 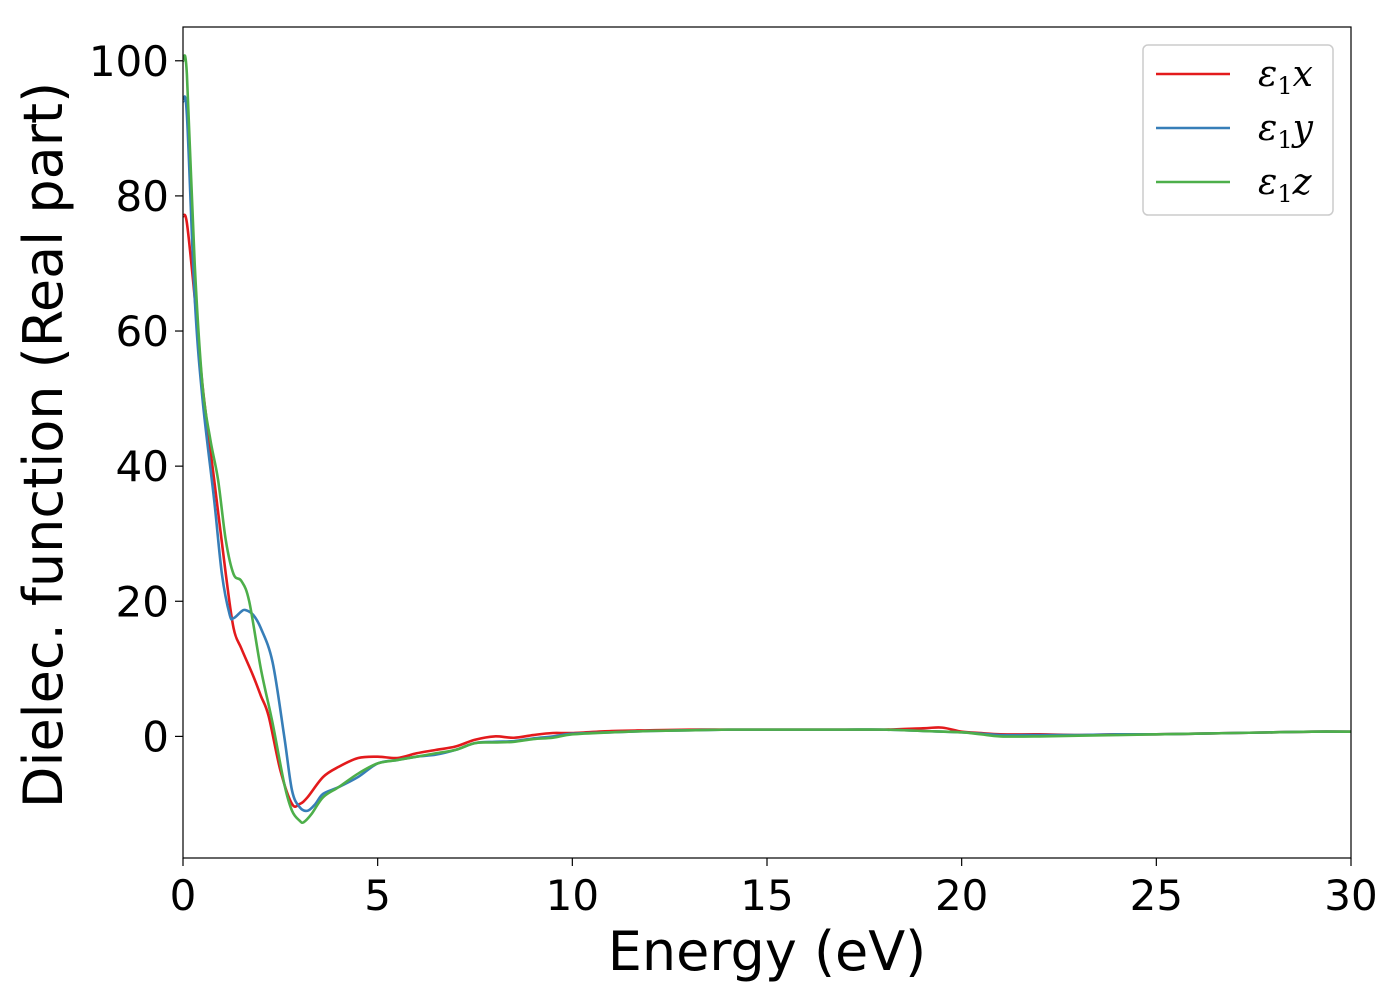 What do you see at coordinates (1285, 185) in the screenshot?
I see `legend-label-z: ε1z` at bounding box center [1285, 185].